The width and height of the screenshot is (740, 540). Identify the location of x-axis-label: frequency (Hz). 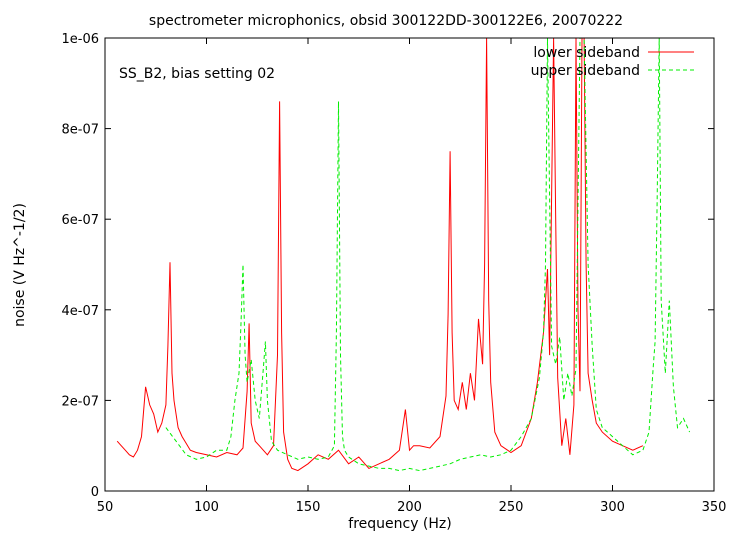
(399, 524).